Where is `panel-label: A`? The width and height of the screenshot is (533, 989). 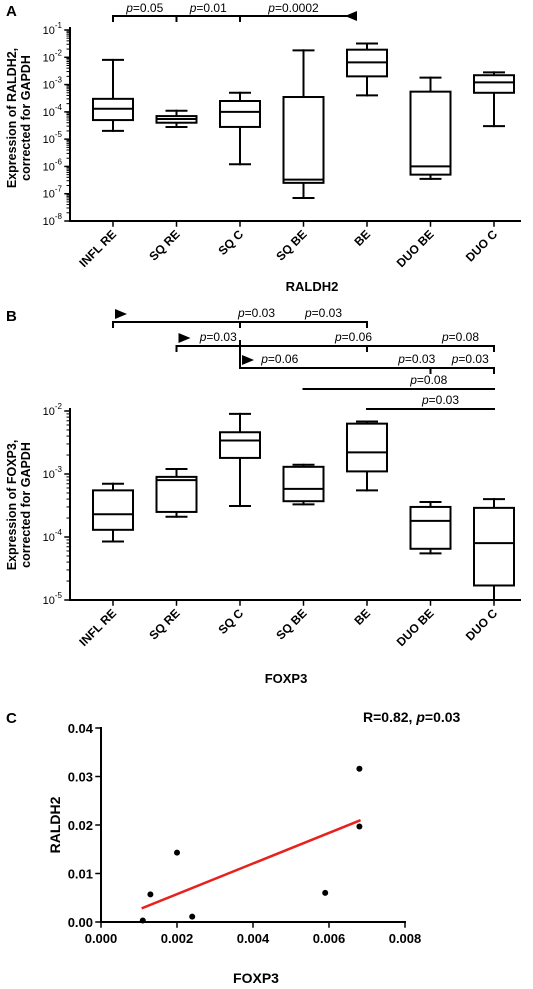
panel-label: A is located at coordinates (11, 11).